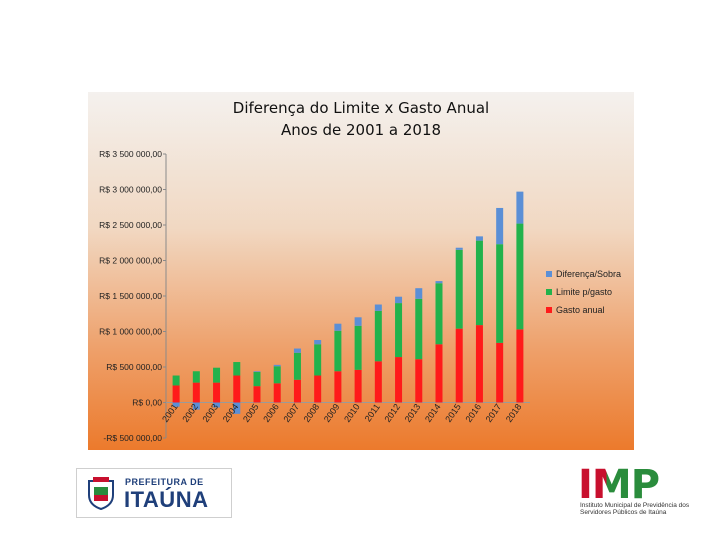 Image resolution: width=720 pixels, height=540 pixels. I want to click on x-tick-label: 2006, so click(271, 413).